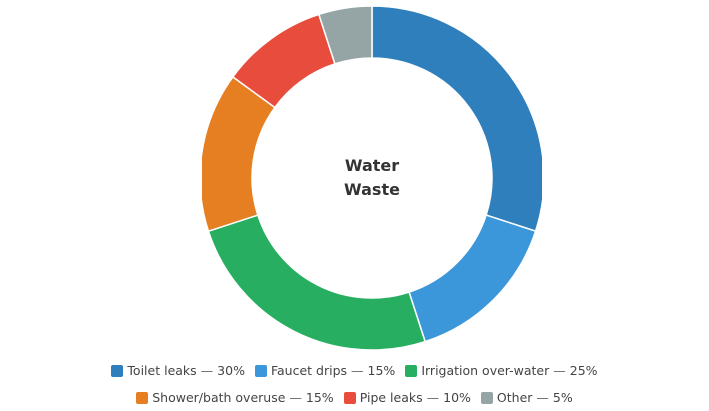 This screenshot has width=709, height=411. Describe the element at coordinates (309, 370) in the screenshot. I see `legend-label: Faucet drips` at that location.